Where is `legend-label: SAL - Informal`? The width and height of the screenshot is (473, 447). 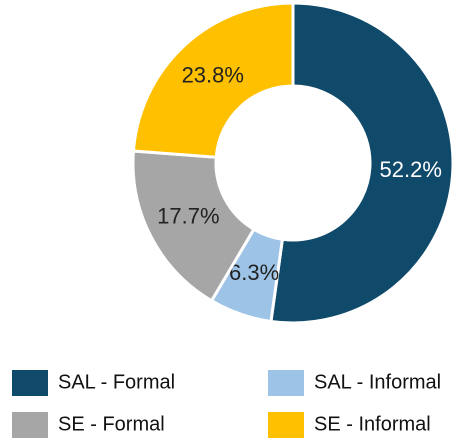 legend-label: SAL - Informal is located at coordinates (377, 382).